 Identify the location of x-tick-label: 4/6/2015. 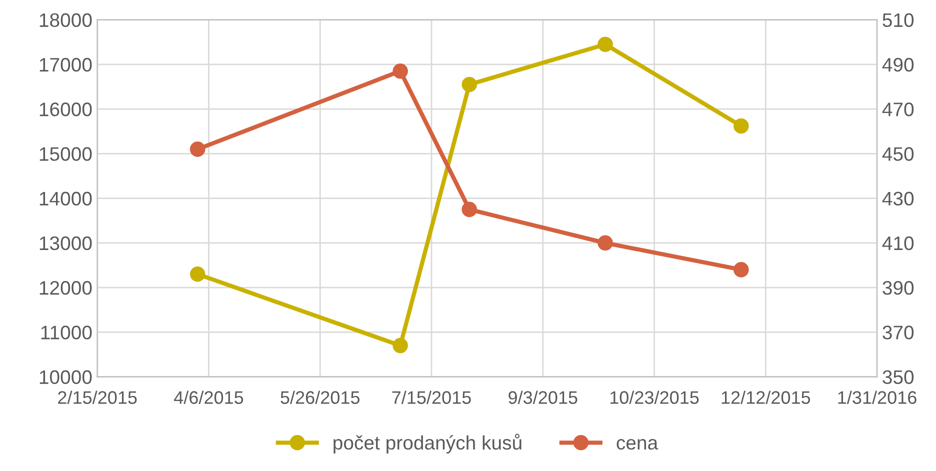
(209, 397).